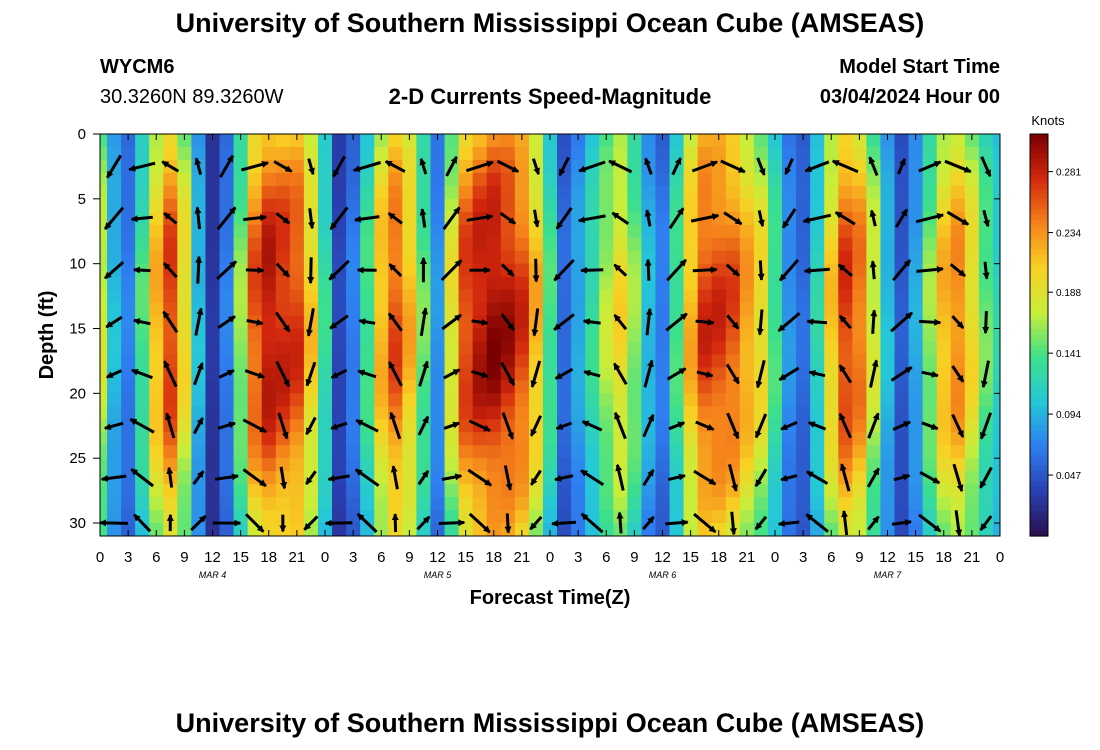 The image size is (1100, 750). I want to click on x-tick-label: 18, so click(268, 557).